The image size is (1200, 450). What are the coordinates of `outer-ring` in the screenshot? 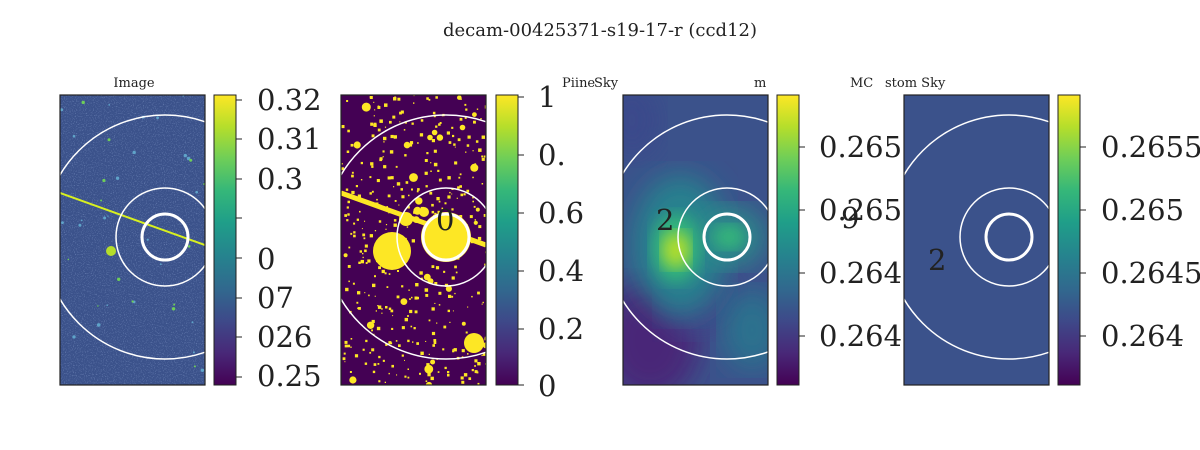 It's located at (413, 237).